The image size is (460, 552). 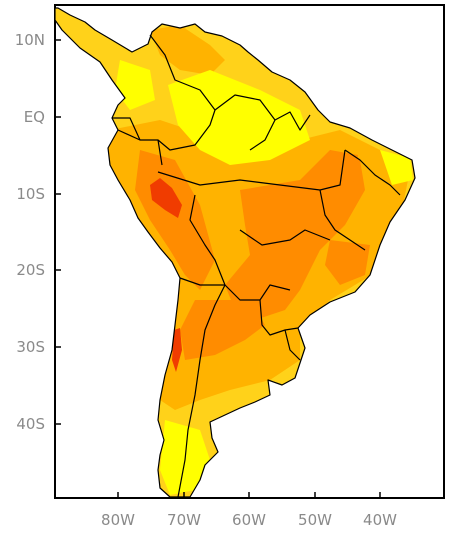 What do you see at coordinates (30, 194) in the screenshot?
I see `lat-label-10s: 10S` at bounding box center [30, 194].